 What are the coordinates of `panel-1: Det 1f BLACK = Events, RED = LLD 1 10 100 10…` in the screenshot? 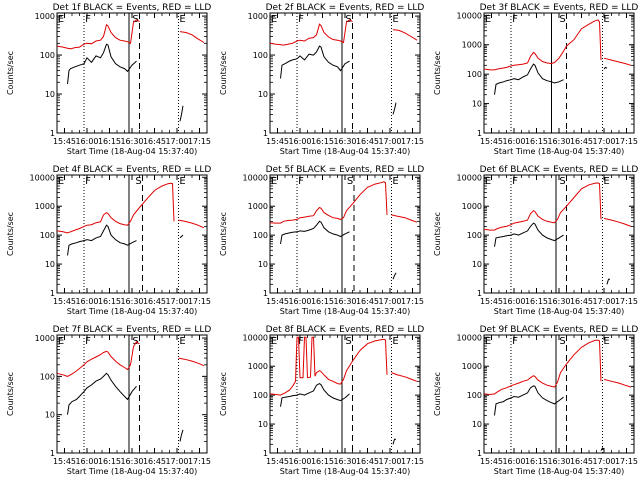 It's located at (108, 79).